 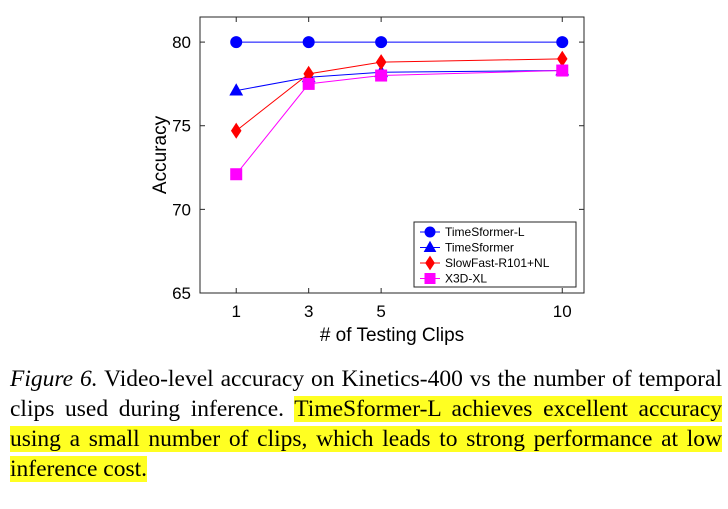 What do you see at coordinates (181, 209) in the screenshot?
I see `y-tick-label: 70` at bounding box center [181, 209].